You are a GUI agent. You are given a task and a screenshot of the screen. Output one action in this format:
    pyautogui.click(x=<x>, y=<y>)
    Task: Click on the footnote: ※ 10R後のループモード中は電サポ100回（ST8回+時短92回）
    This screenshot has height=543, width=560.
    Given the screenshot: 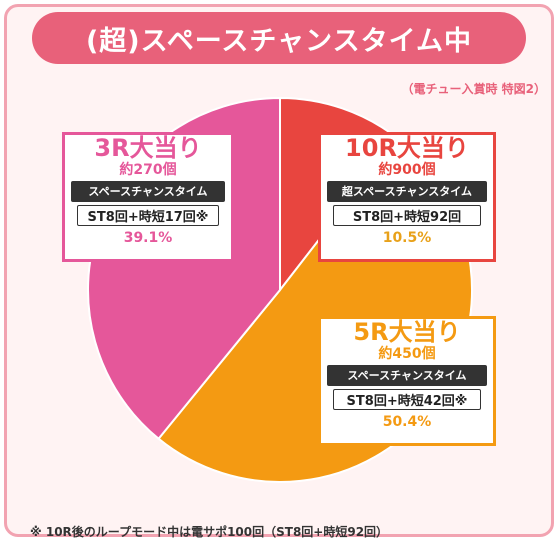 What is the action you would take?
    pyautogui.click(x=209, y=532)
    